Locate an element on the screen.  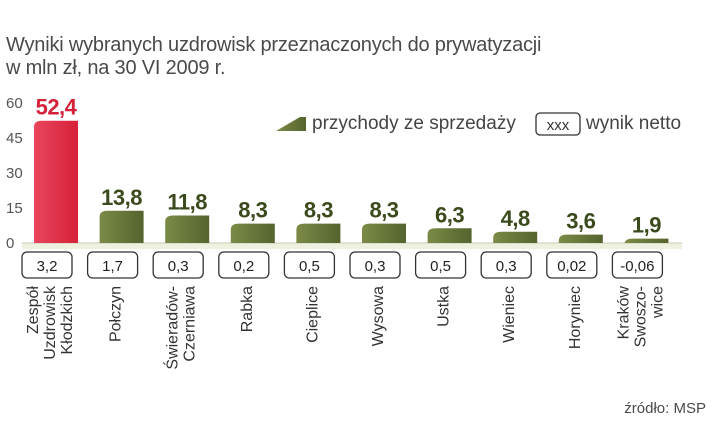
legend-box-desc: wynik netto is located at coordinates (633, 123).